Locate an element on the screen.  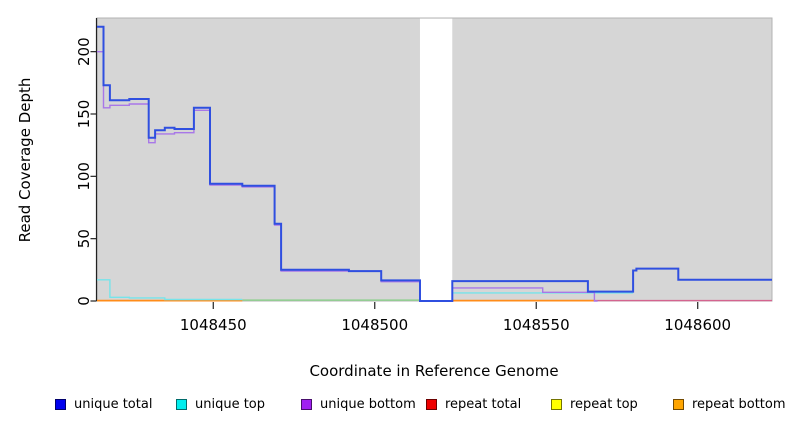
legend-item-unique-bottom: unique bottom is located at coordinates (358, 404).